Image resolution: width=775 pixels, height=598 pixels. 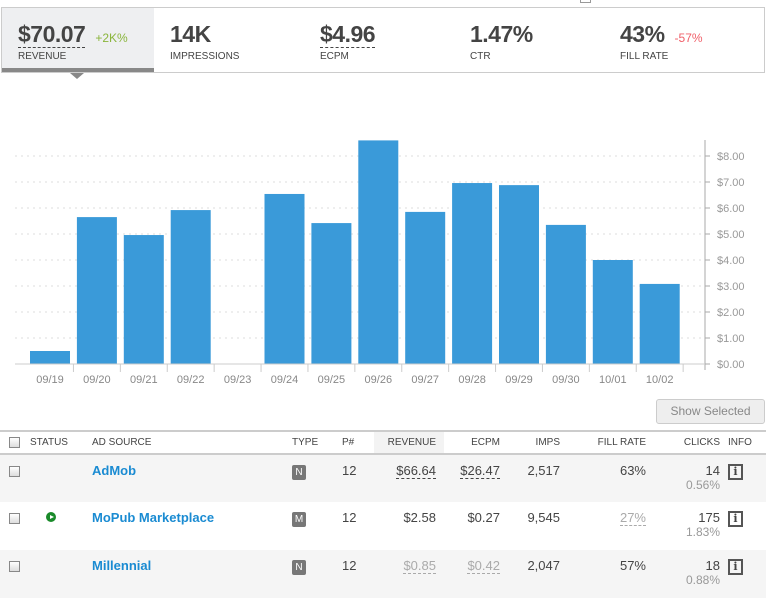 What do you see at coordinates (632, 518) in the screenshot?
I see `fill-rate: 27%` at bounding box center [632, 518].